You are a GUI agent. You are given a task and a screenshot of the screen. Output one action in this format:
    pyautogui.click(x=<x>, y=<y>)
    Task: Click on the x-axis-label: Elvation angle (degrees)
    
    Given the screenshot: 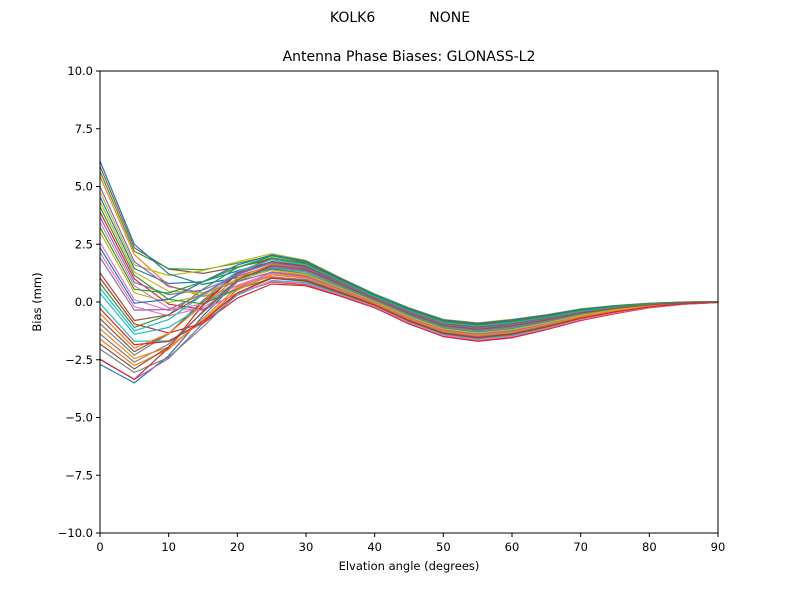 What is the action you would take?
    pyautogui.click(x=409, y=566)
    